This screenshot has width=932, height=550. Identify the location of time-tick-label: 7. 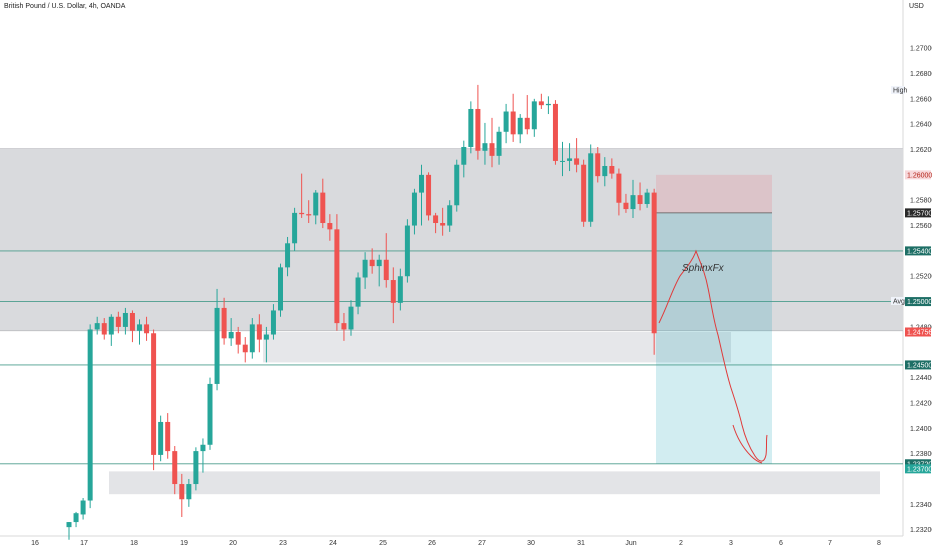
(830, 543).